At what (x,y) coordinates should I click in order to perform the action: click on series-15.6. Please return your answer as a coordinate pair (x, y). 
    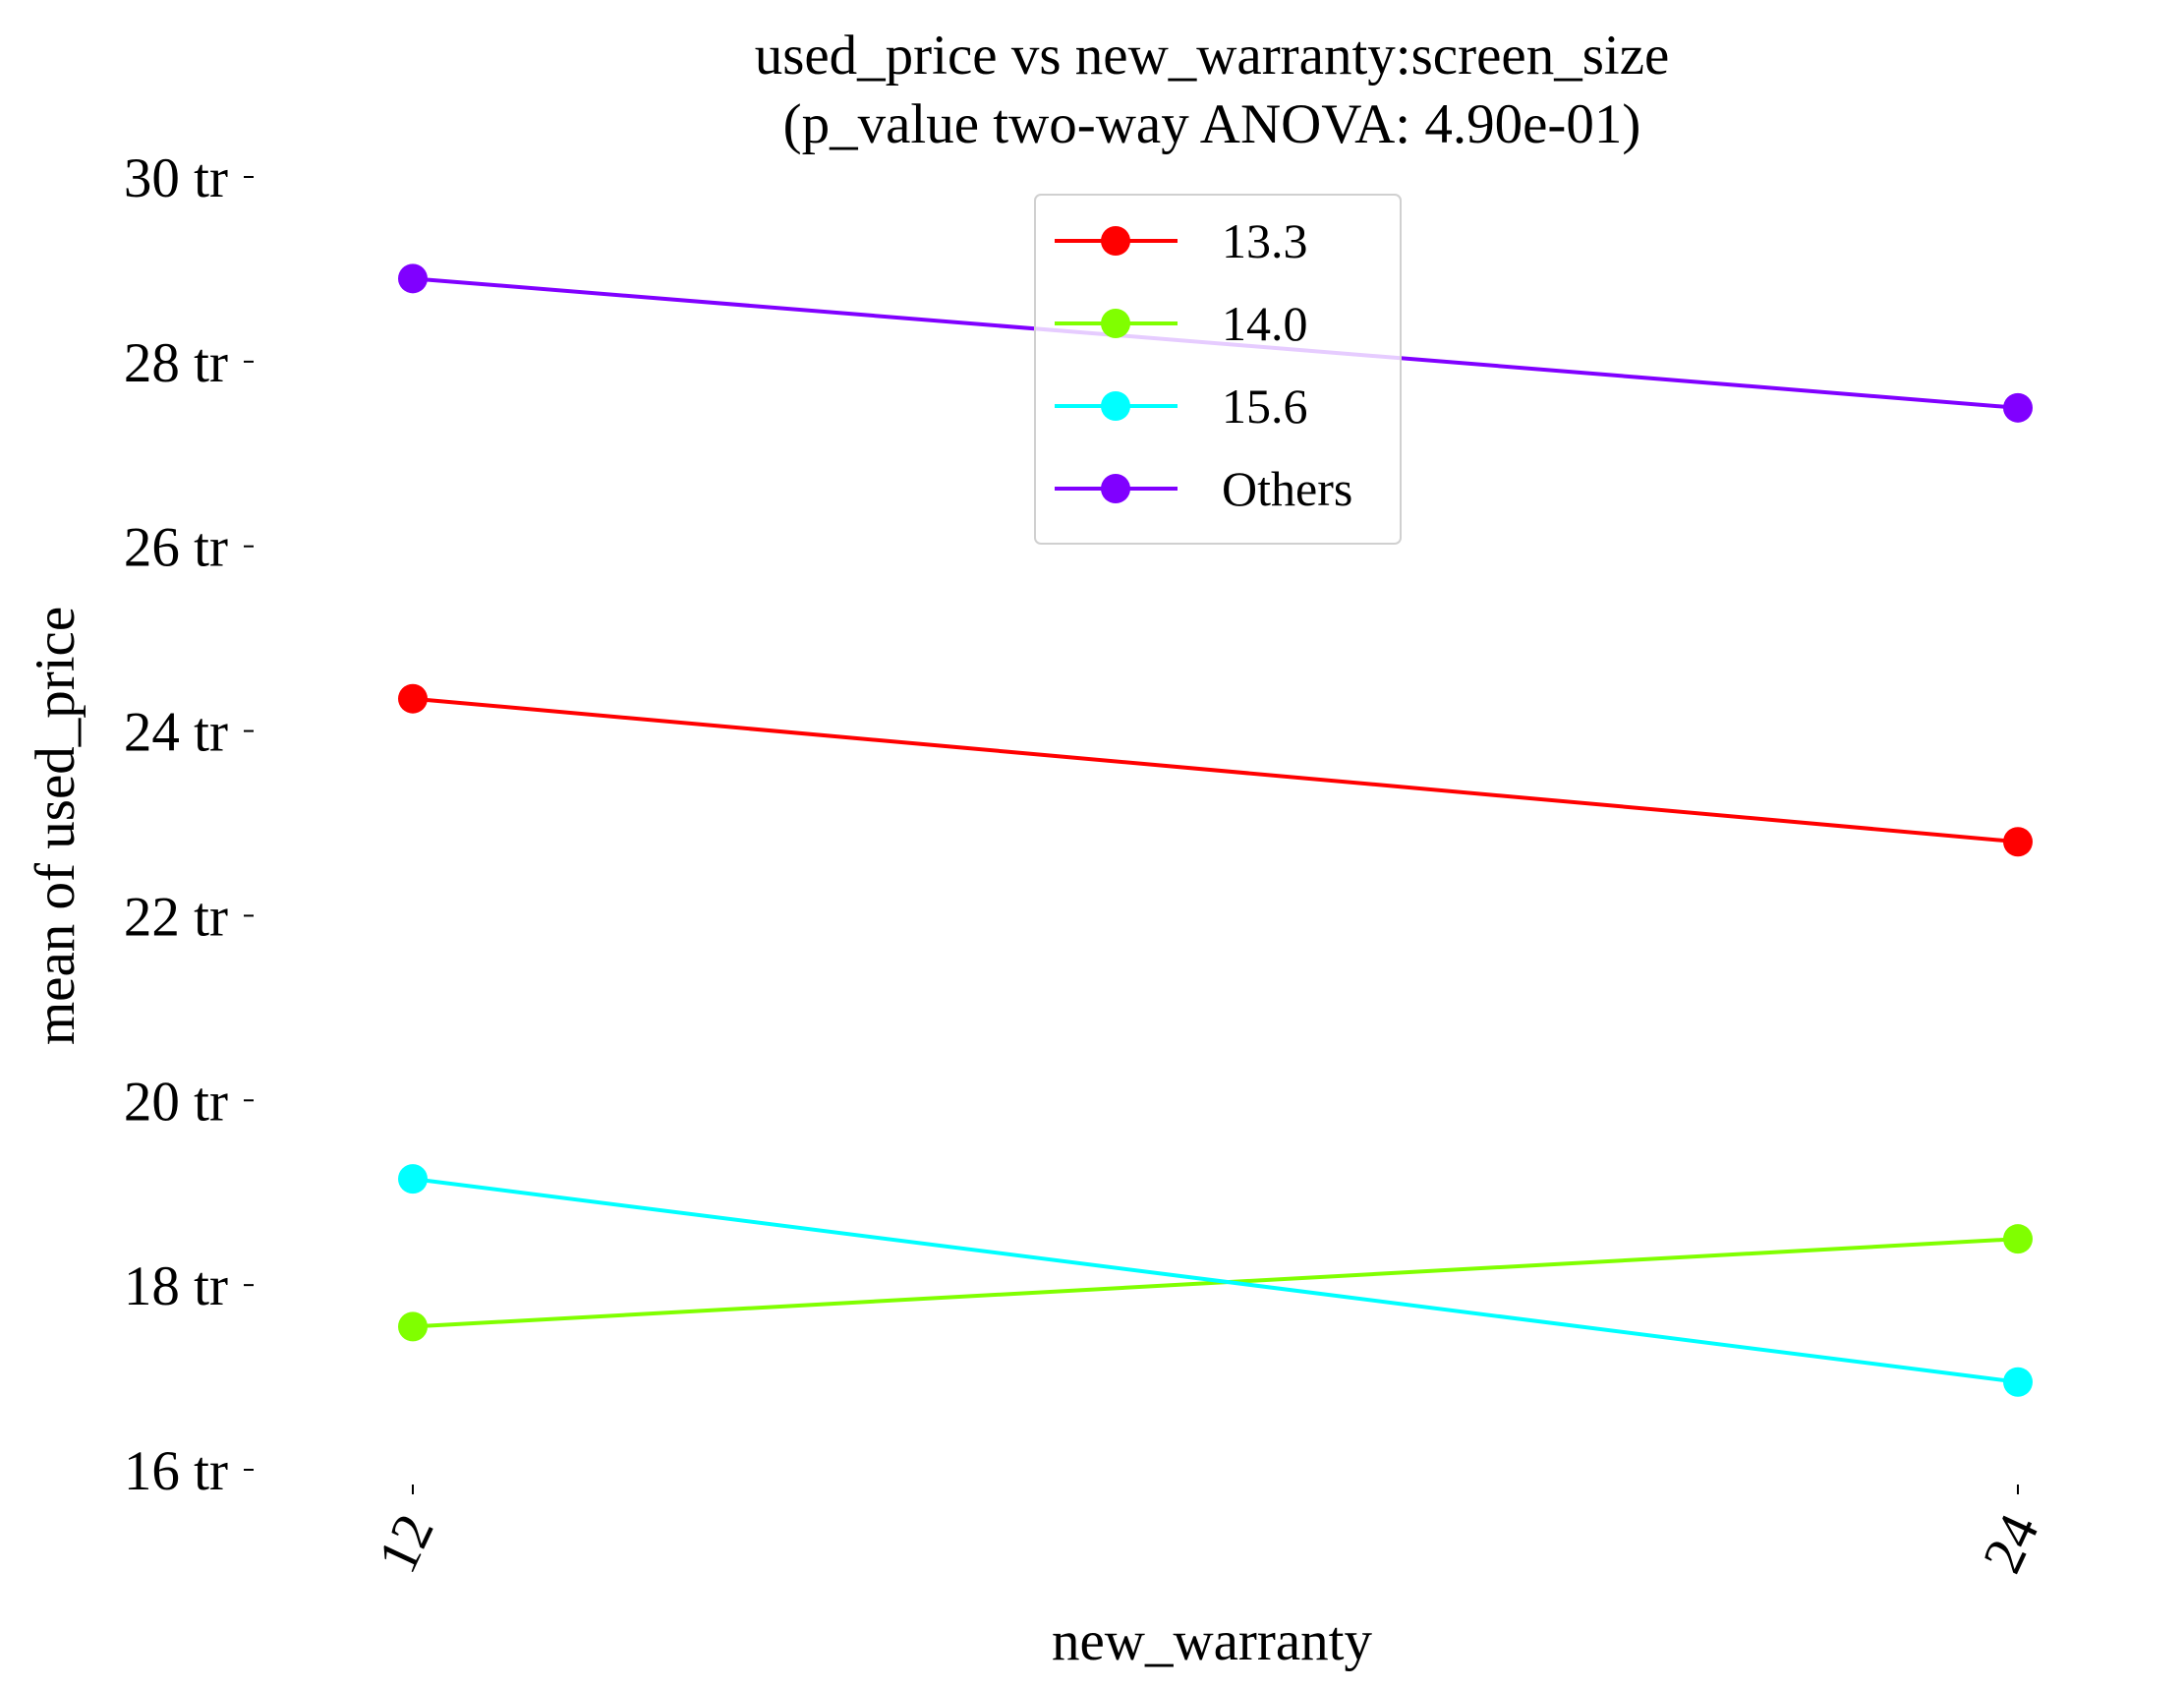
    Looking at the image, I should click on (1215, 1280).